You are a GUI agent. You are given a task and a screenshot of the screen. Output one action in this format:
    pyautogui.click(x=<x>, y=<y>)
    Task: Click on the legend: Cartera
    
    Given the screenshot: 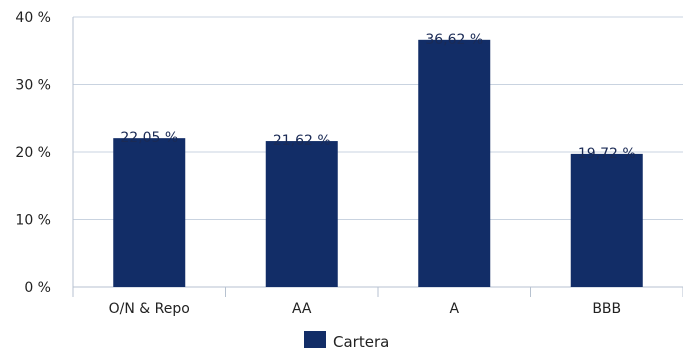 What is the action you would take?
    pyautogui.click(x=346, y=339)
    